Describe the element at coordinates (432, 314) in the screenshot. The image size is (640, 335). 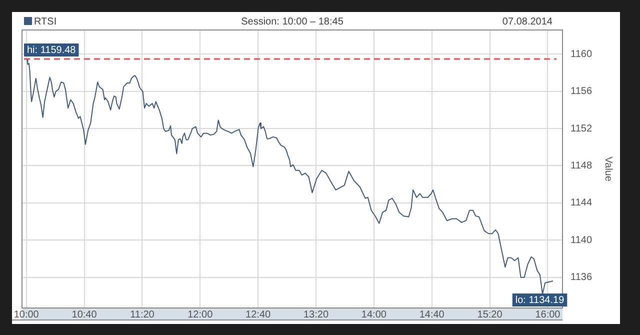
I see `x-tick-label: 14:40` at that location.